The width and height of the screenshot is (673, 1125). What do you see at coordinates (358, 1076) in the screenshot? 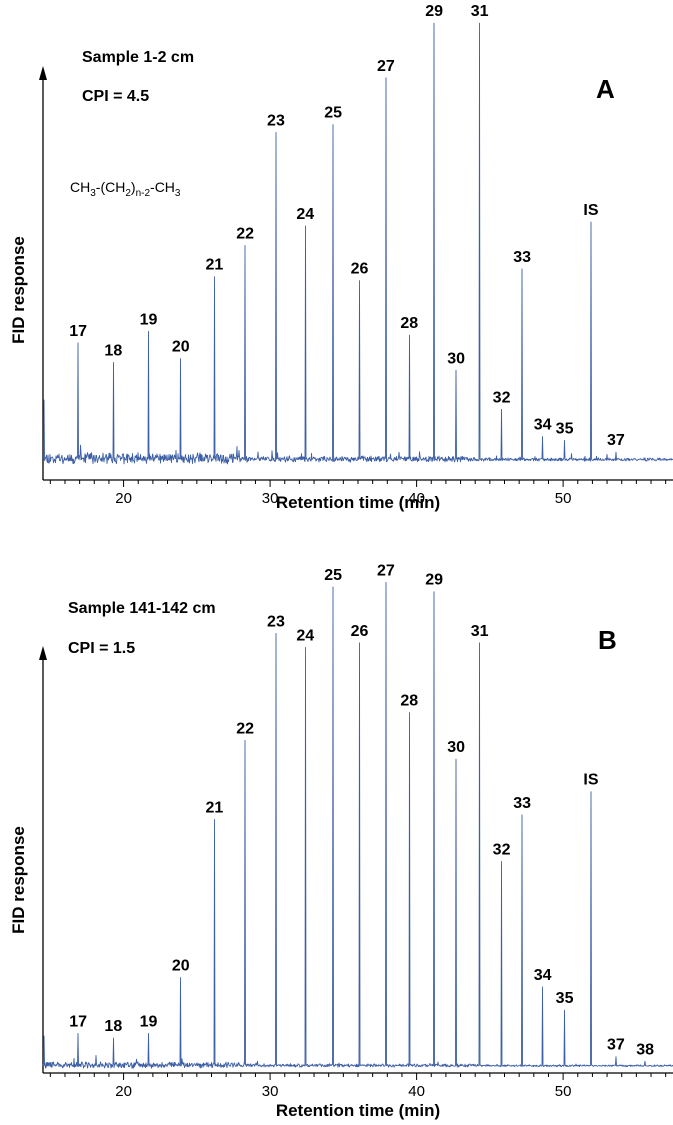
I see `panel-b-x-ticks` at bounding box center [358, 1076].